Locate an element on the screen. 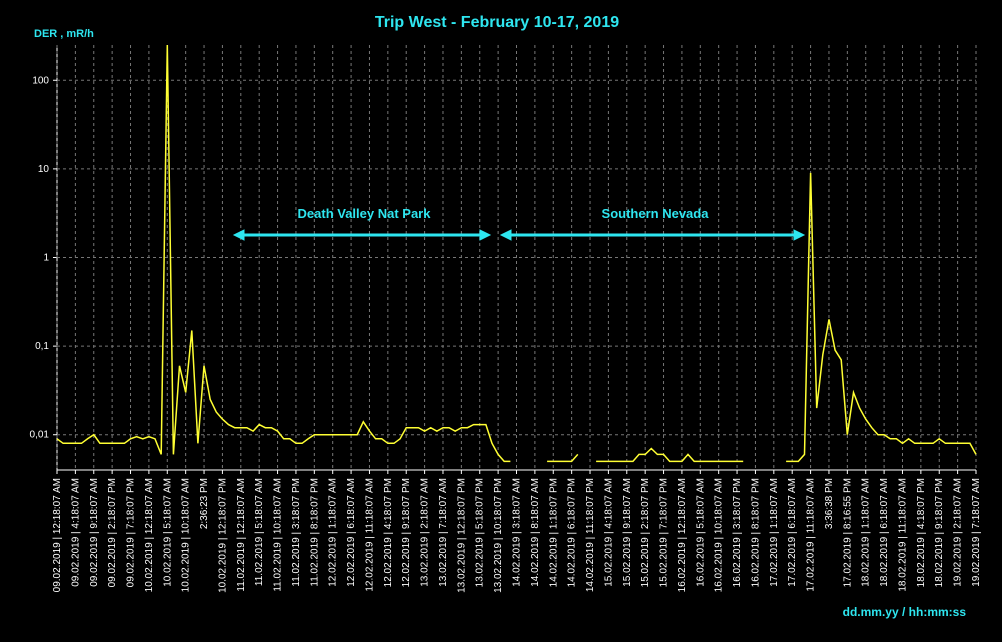 The width and height of the screenshot is (1002, 642). y-tick-label: 100 is located at coordinates (40, 80).